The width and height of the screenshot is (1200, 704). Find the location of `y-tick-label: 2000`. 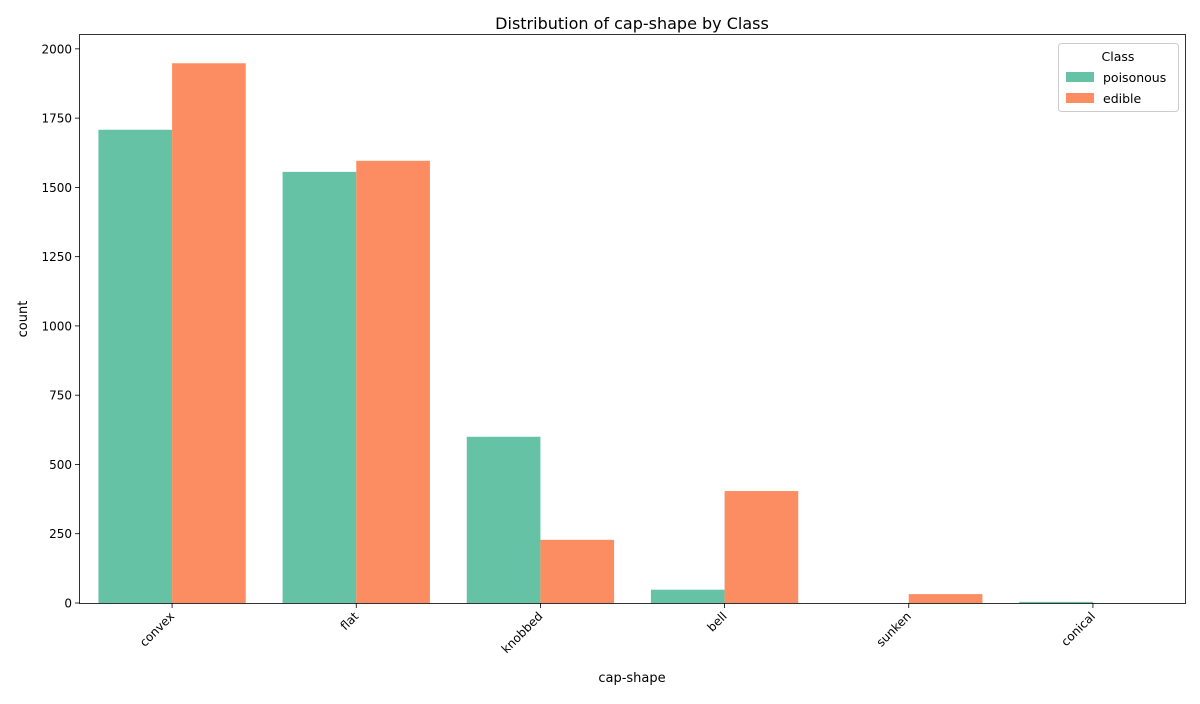

y-tick-label: 2000 is located at coordinates (56, 49).